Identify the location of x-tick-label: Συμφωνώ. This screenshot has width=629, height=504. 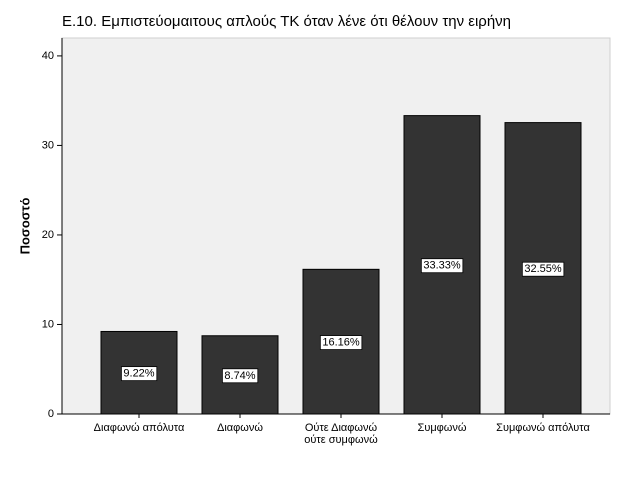
(442, 428).